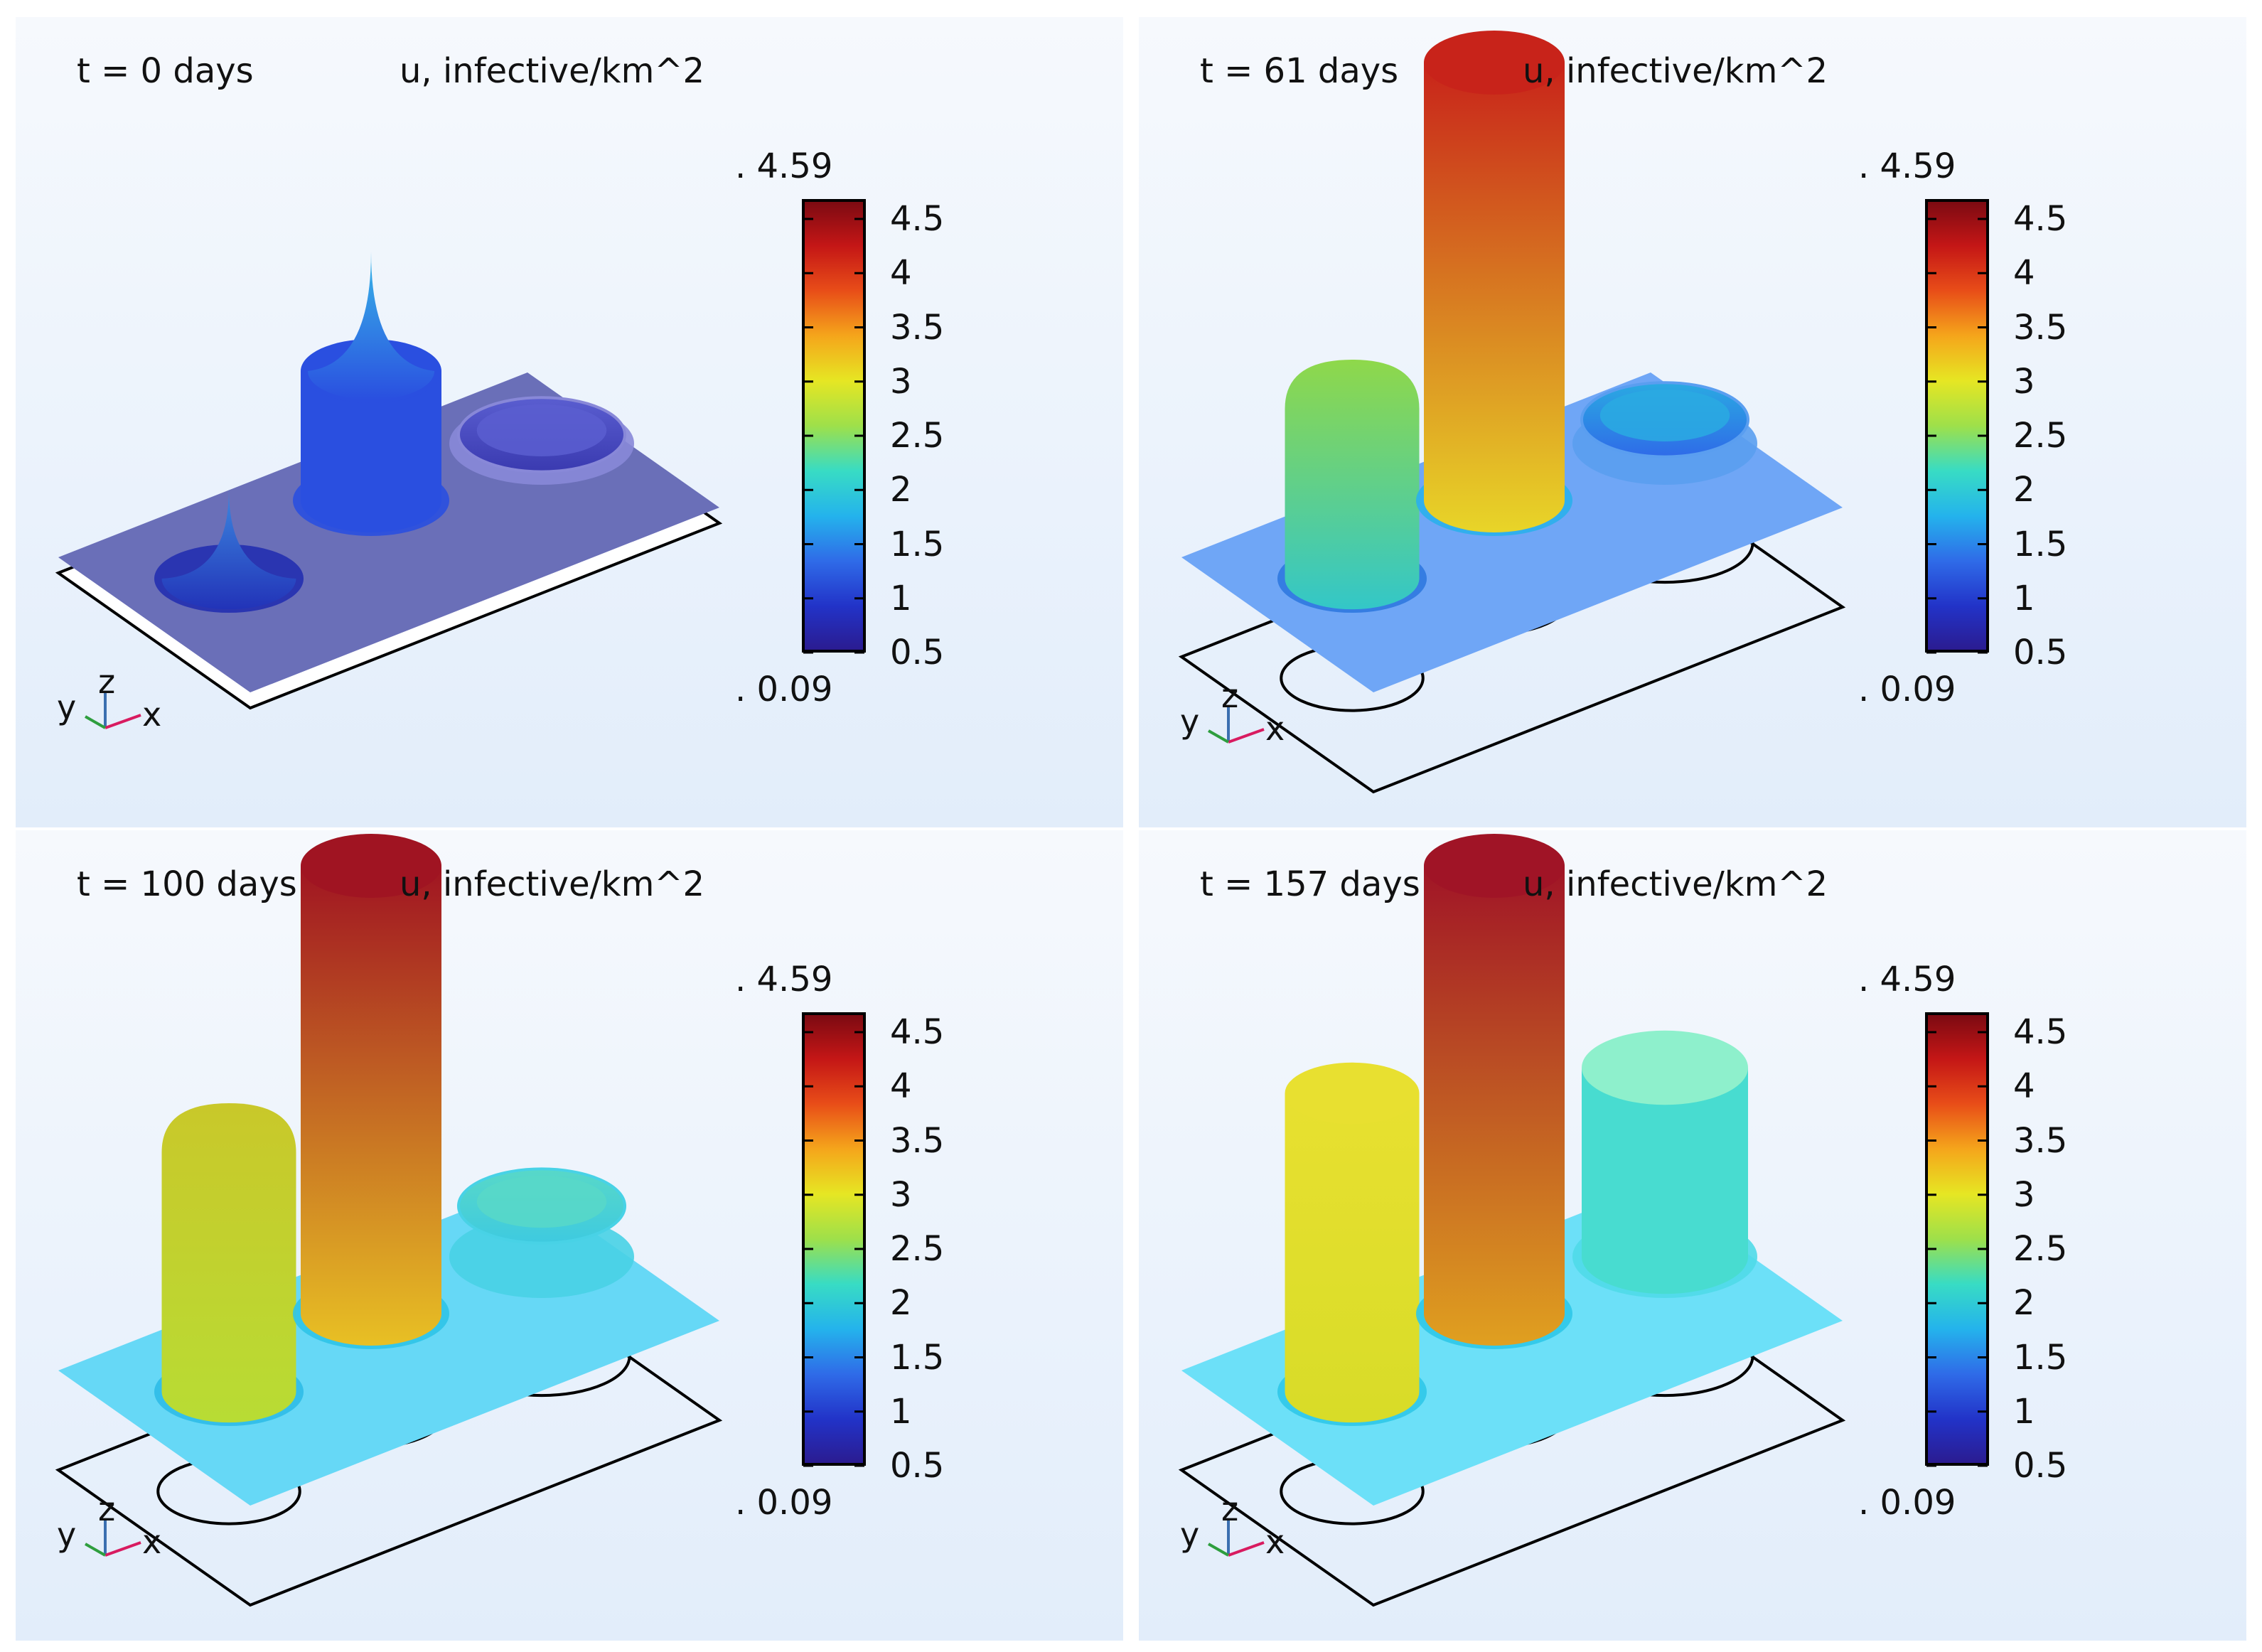 Image resolution: width=2262 pixels, height=1652 pixels. What do you see at coordinates (229, 551) in the screenshot?
I see `surface-feature-cone` at bounding box center [229, 551].